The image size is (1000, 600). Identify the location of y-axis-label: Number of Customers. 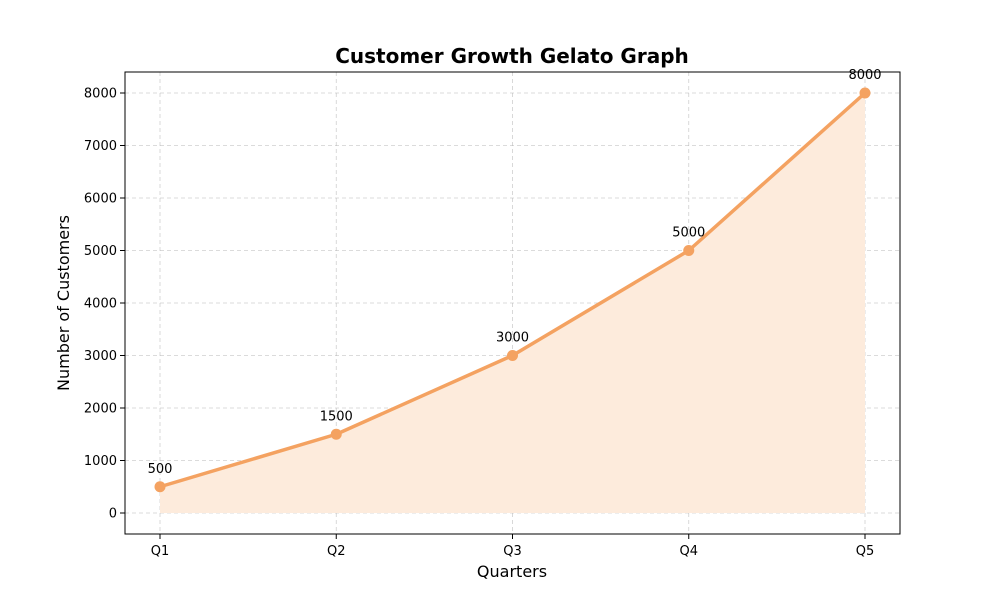
(63, 303).